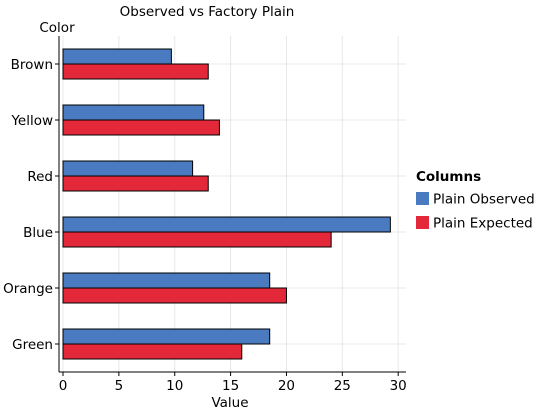  Describe the element at coordinates (119, 386) in the screenshot. I see `x-tick-label: 5` at that location.